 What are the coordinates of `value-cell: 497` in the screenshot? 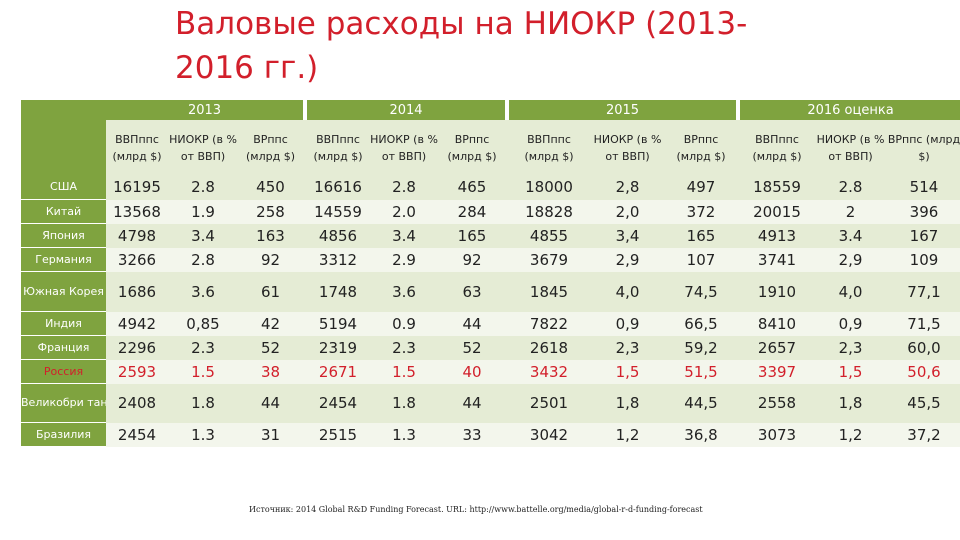 It's located at (701, 187).